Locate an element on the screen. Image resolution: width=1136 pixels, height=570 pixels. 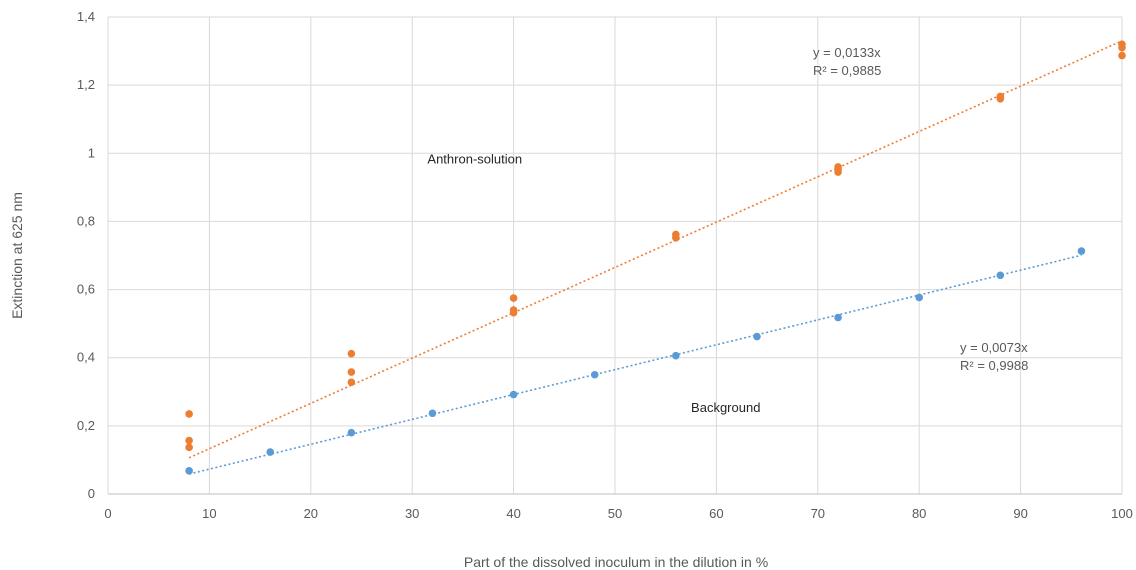
x-tick-label: 80 is located at coordinates (919, 513).